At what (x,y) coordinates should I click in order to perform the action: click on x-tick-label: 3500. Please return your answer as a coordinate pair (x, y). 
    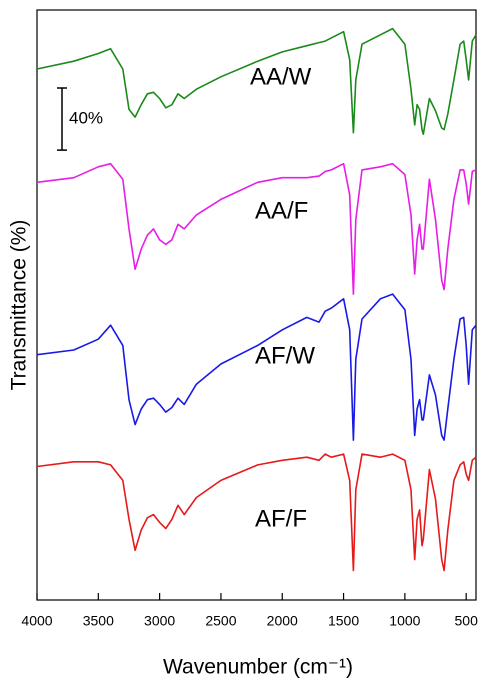
    Looking at the image, I should click on (98, 621).